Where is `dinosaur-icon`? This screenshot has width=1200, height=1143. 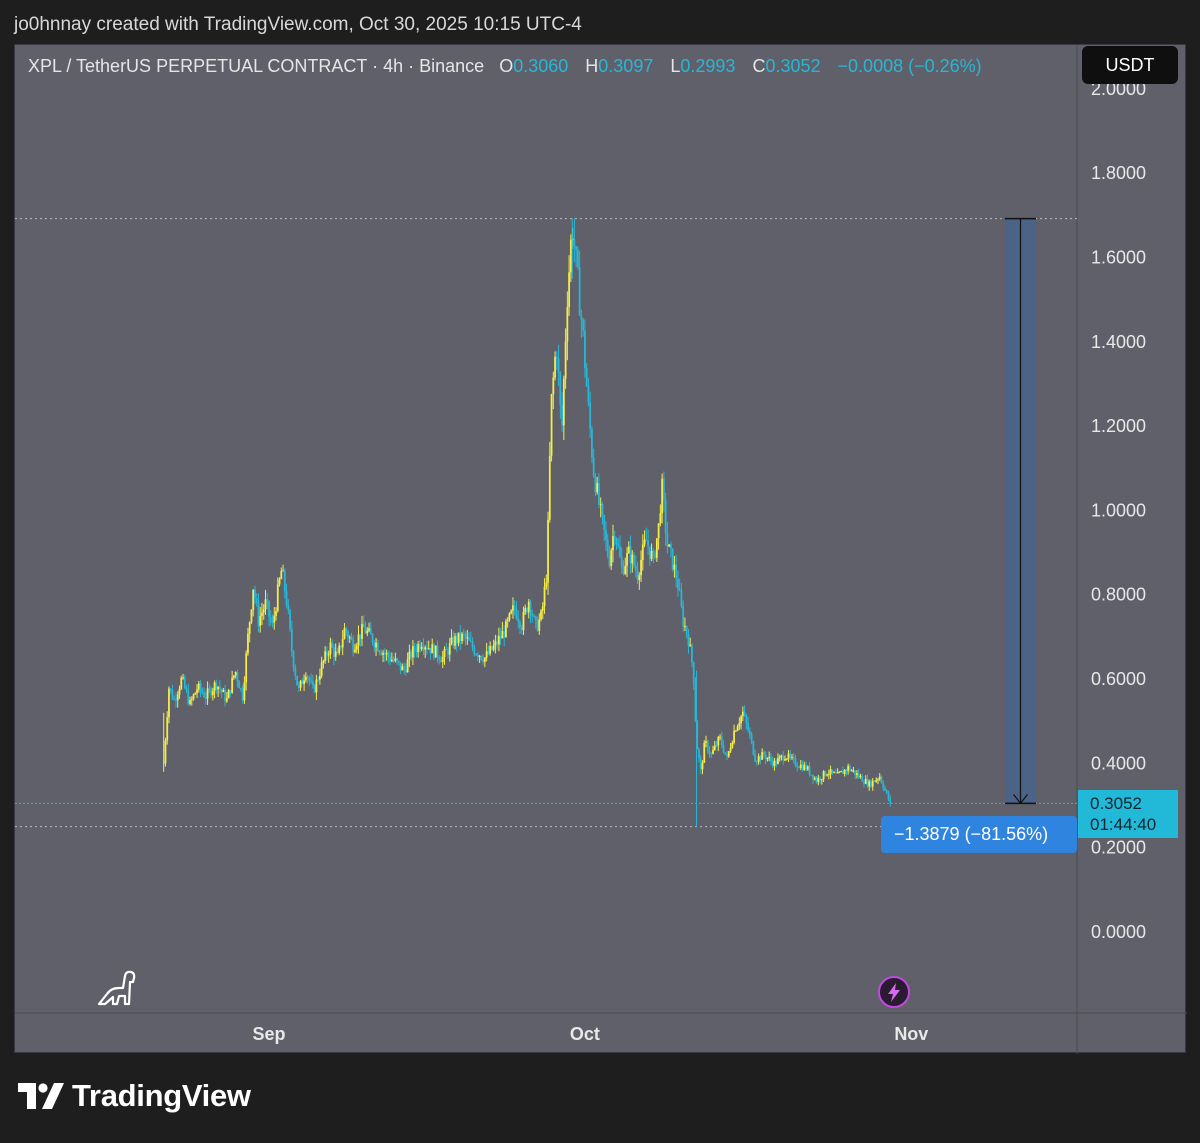
dinosaur-icon is located at coordinates (116, 988).